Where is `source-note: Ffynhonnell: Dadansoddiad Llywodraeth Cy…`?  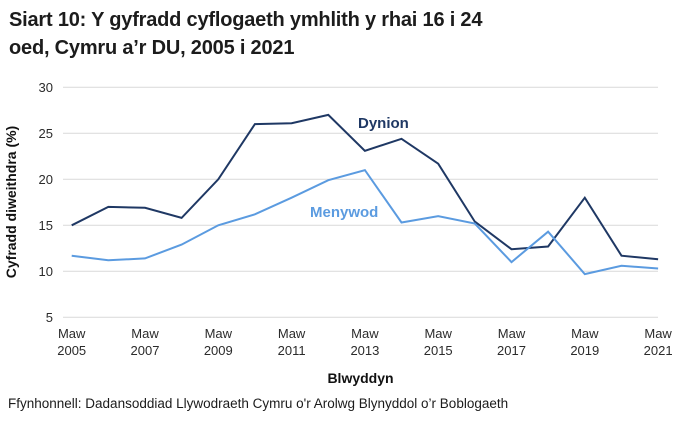 source-note: Ffynhonnell: Dadansoddiad Llywodraeth Cy… is located at coordinates (258, 403).